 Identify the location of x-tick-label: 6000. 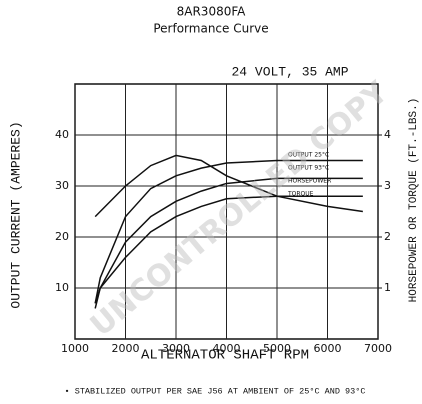
(328, 348).